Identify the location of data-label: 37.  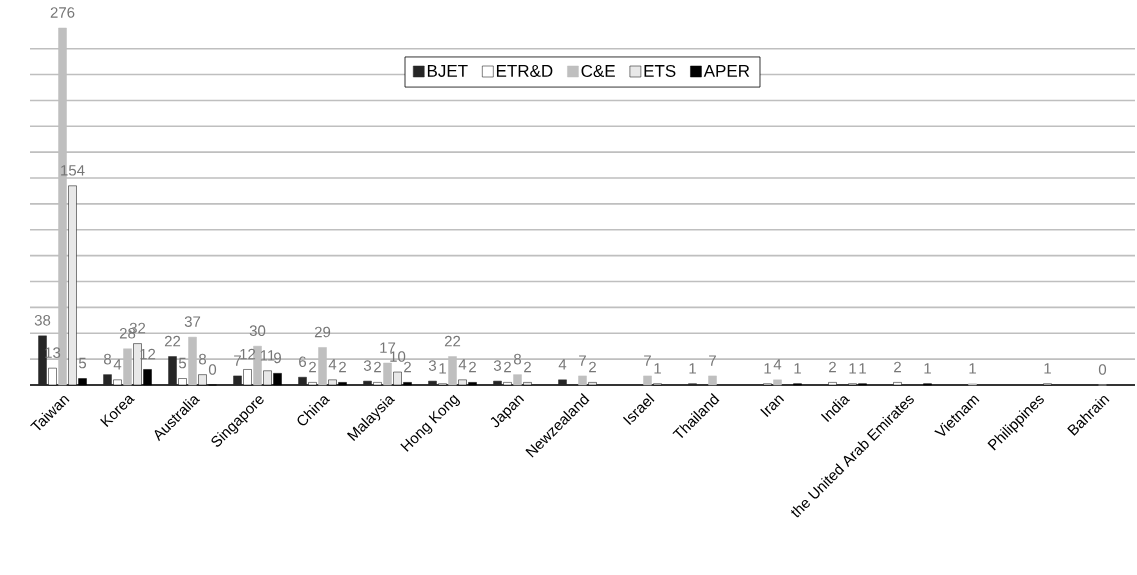
(192, 321).